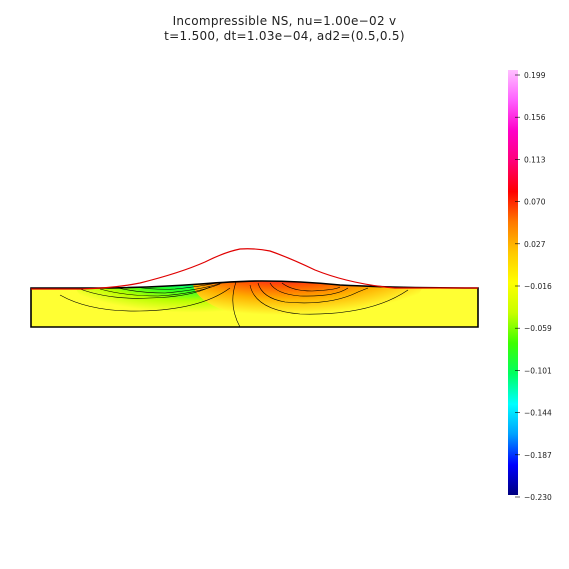 This screenshot has height=569, width=569. What do you see at coordinates (538, 286) in the screenshot?
I see `colorbar-tick-label: −0.016` at bounding box center [538, 286].